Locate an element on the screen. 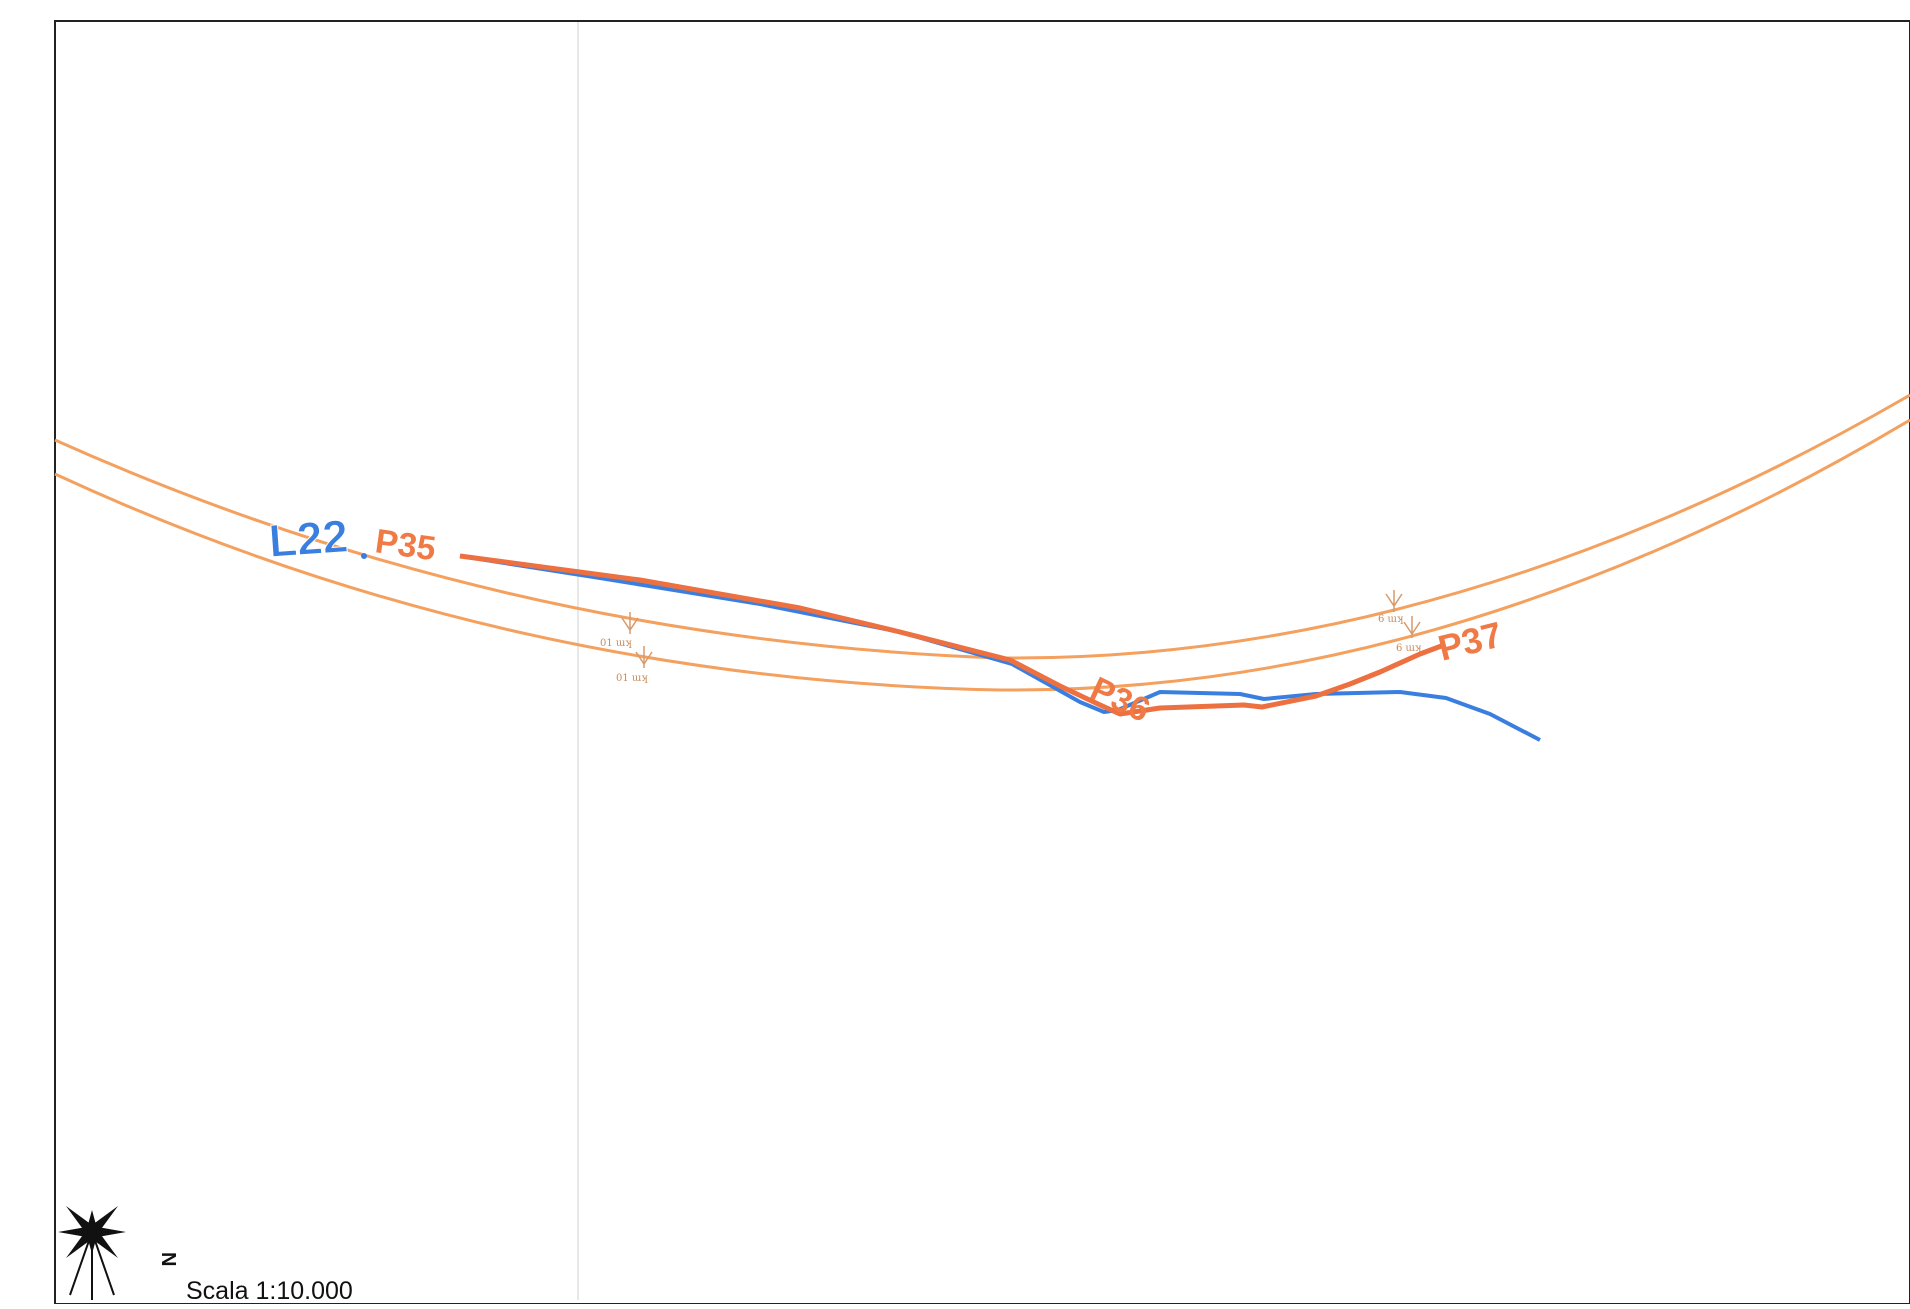  point-label-p35: P35 is located at coordinates (405, 545).